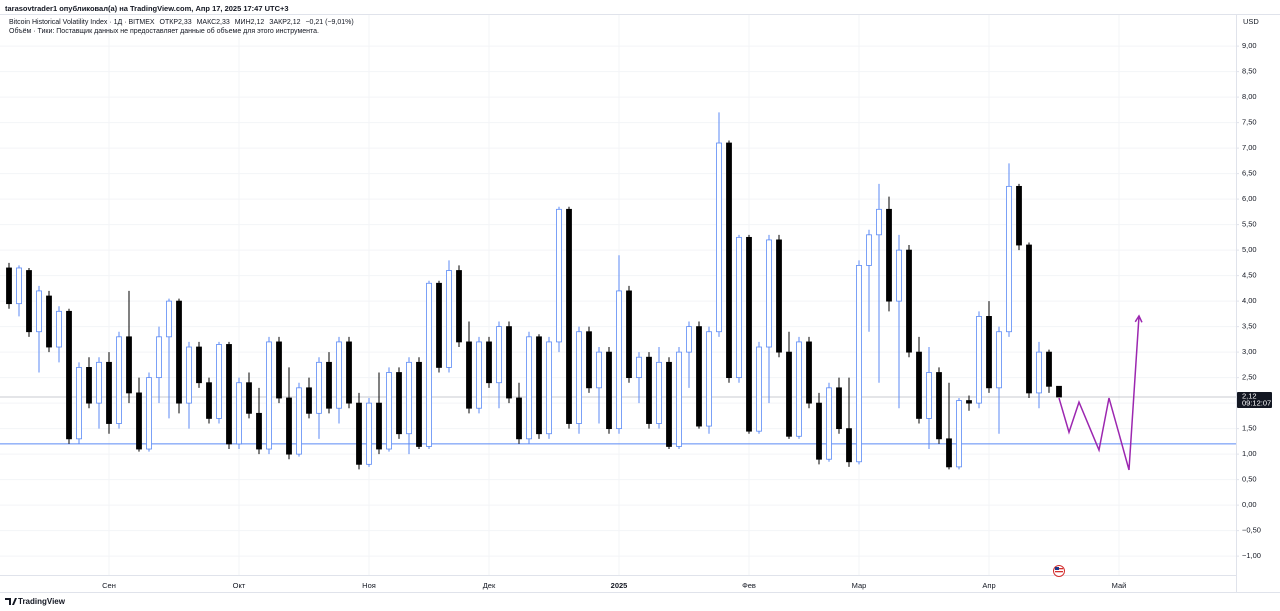  I want to click on x-tick-label: Апр, so click(988, 585).